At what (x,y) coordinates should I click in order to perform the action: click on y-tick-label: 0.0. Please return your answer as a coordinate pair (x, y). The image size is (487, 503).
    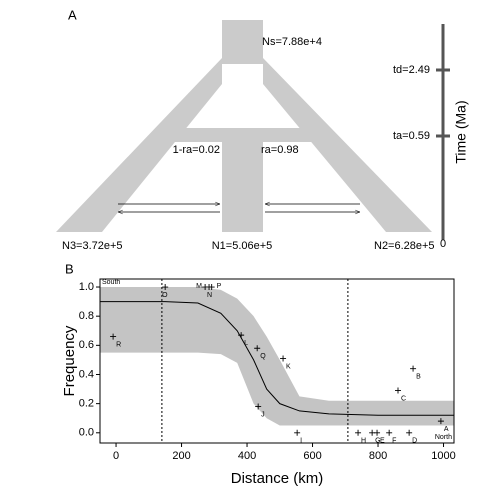
    Looking at the image, I should click on (86, 433).